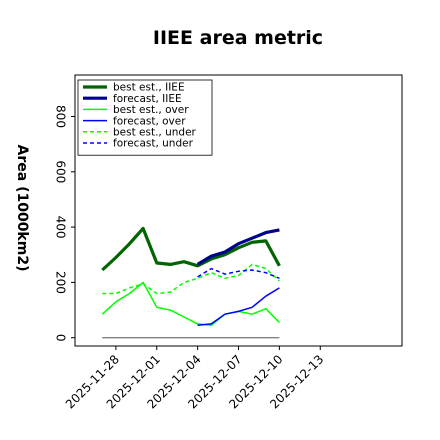 This screenshot has height=440, width=440. I want to click on legend-label: best est., under, so click(155, 133).